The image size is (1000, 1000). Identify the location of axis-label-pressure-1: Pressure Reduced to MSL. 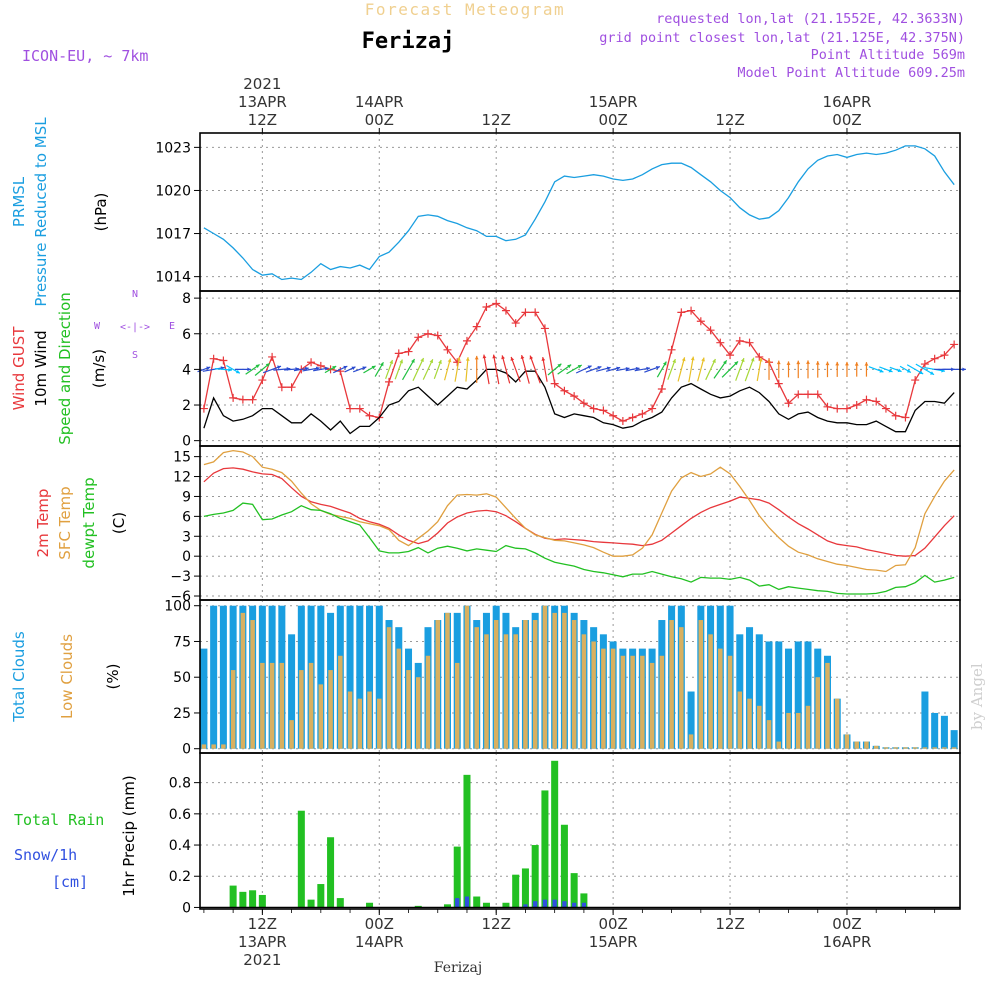
(41, 212).